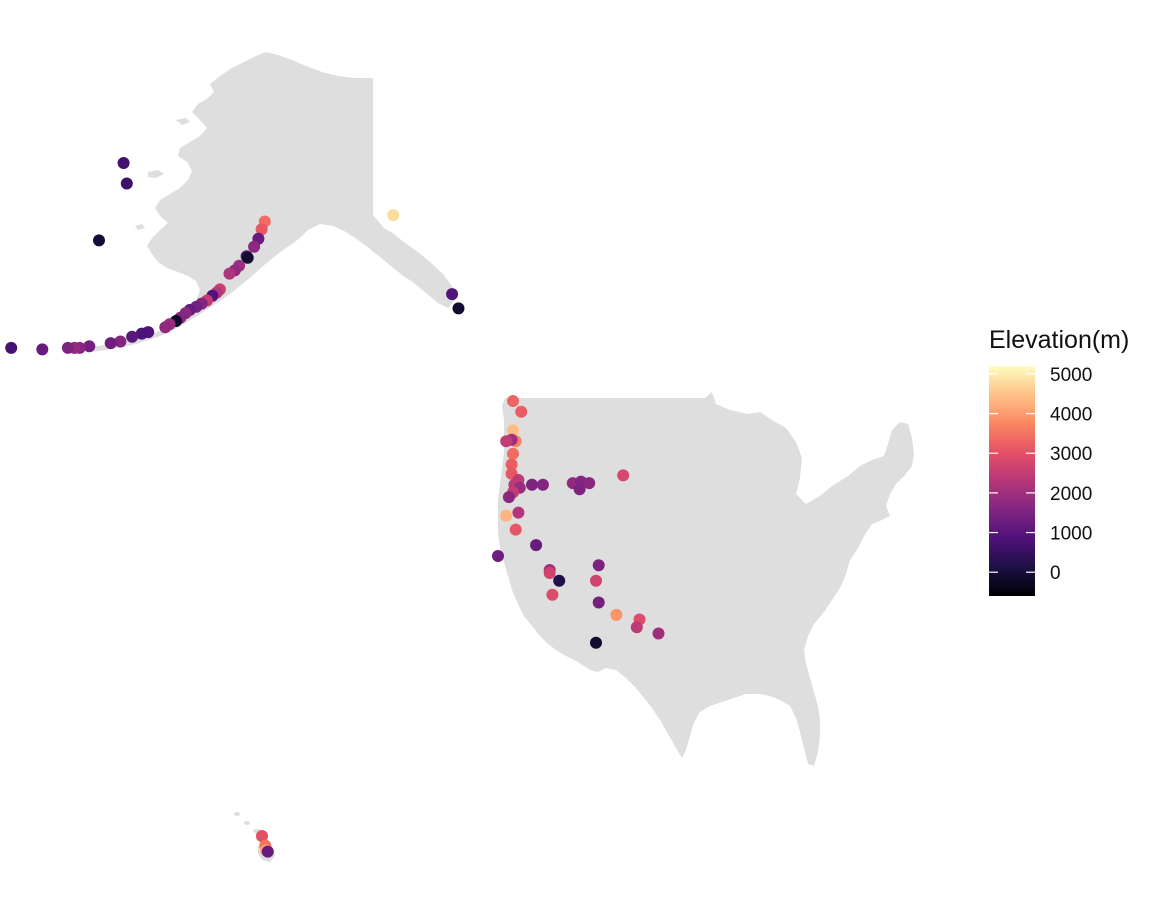 Image resolution: width=1152 pixels, height=921 pixels. Describe the element at coordinates (1071, 375) in the screenshot. I see `legend-tick-label: 5000` at that location.